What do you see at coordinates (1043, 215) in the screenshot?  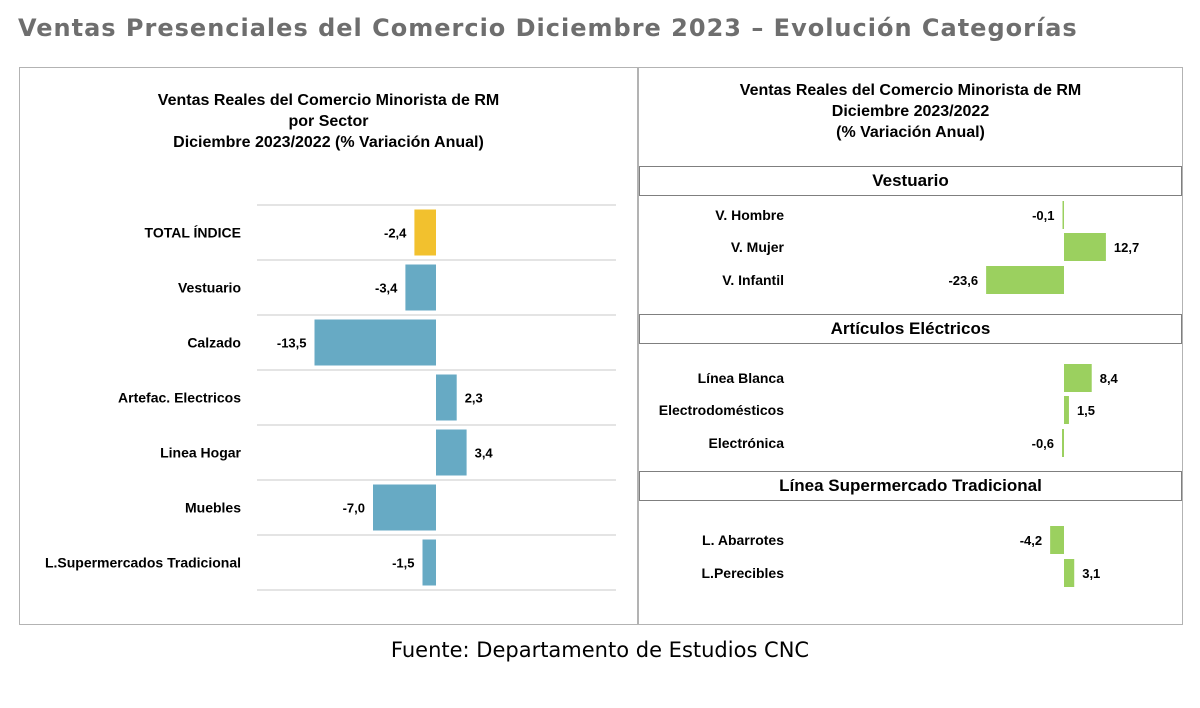 I see `value-label-v-hombre: -0,1` at bounding box center [1043, 215].